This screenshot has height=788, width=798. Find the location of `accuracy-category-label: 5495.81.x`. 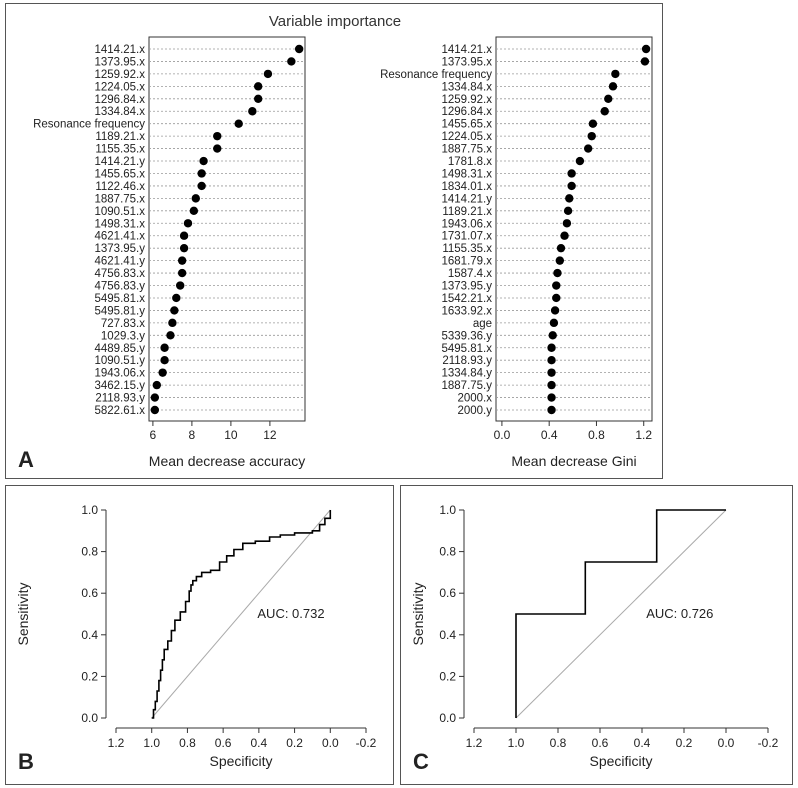

accuracy-category-label: 5495.81.x is located at coordinates (119, 299).